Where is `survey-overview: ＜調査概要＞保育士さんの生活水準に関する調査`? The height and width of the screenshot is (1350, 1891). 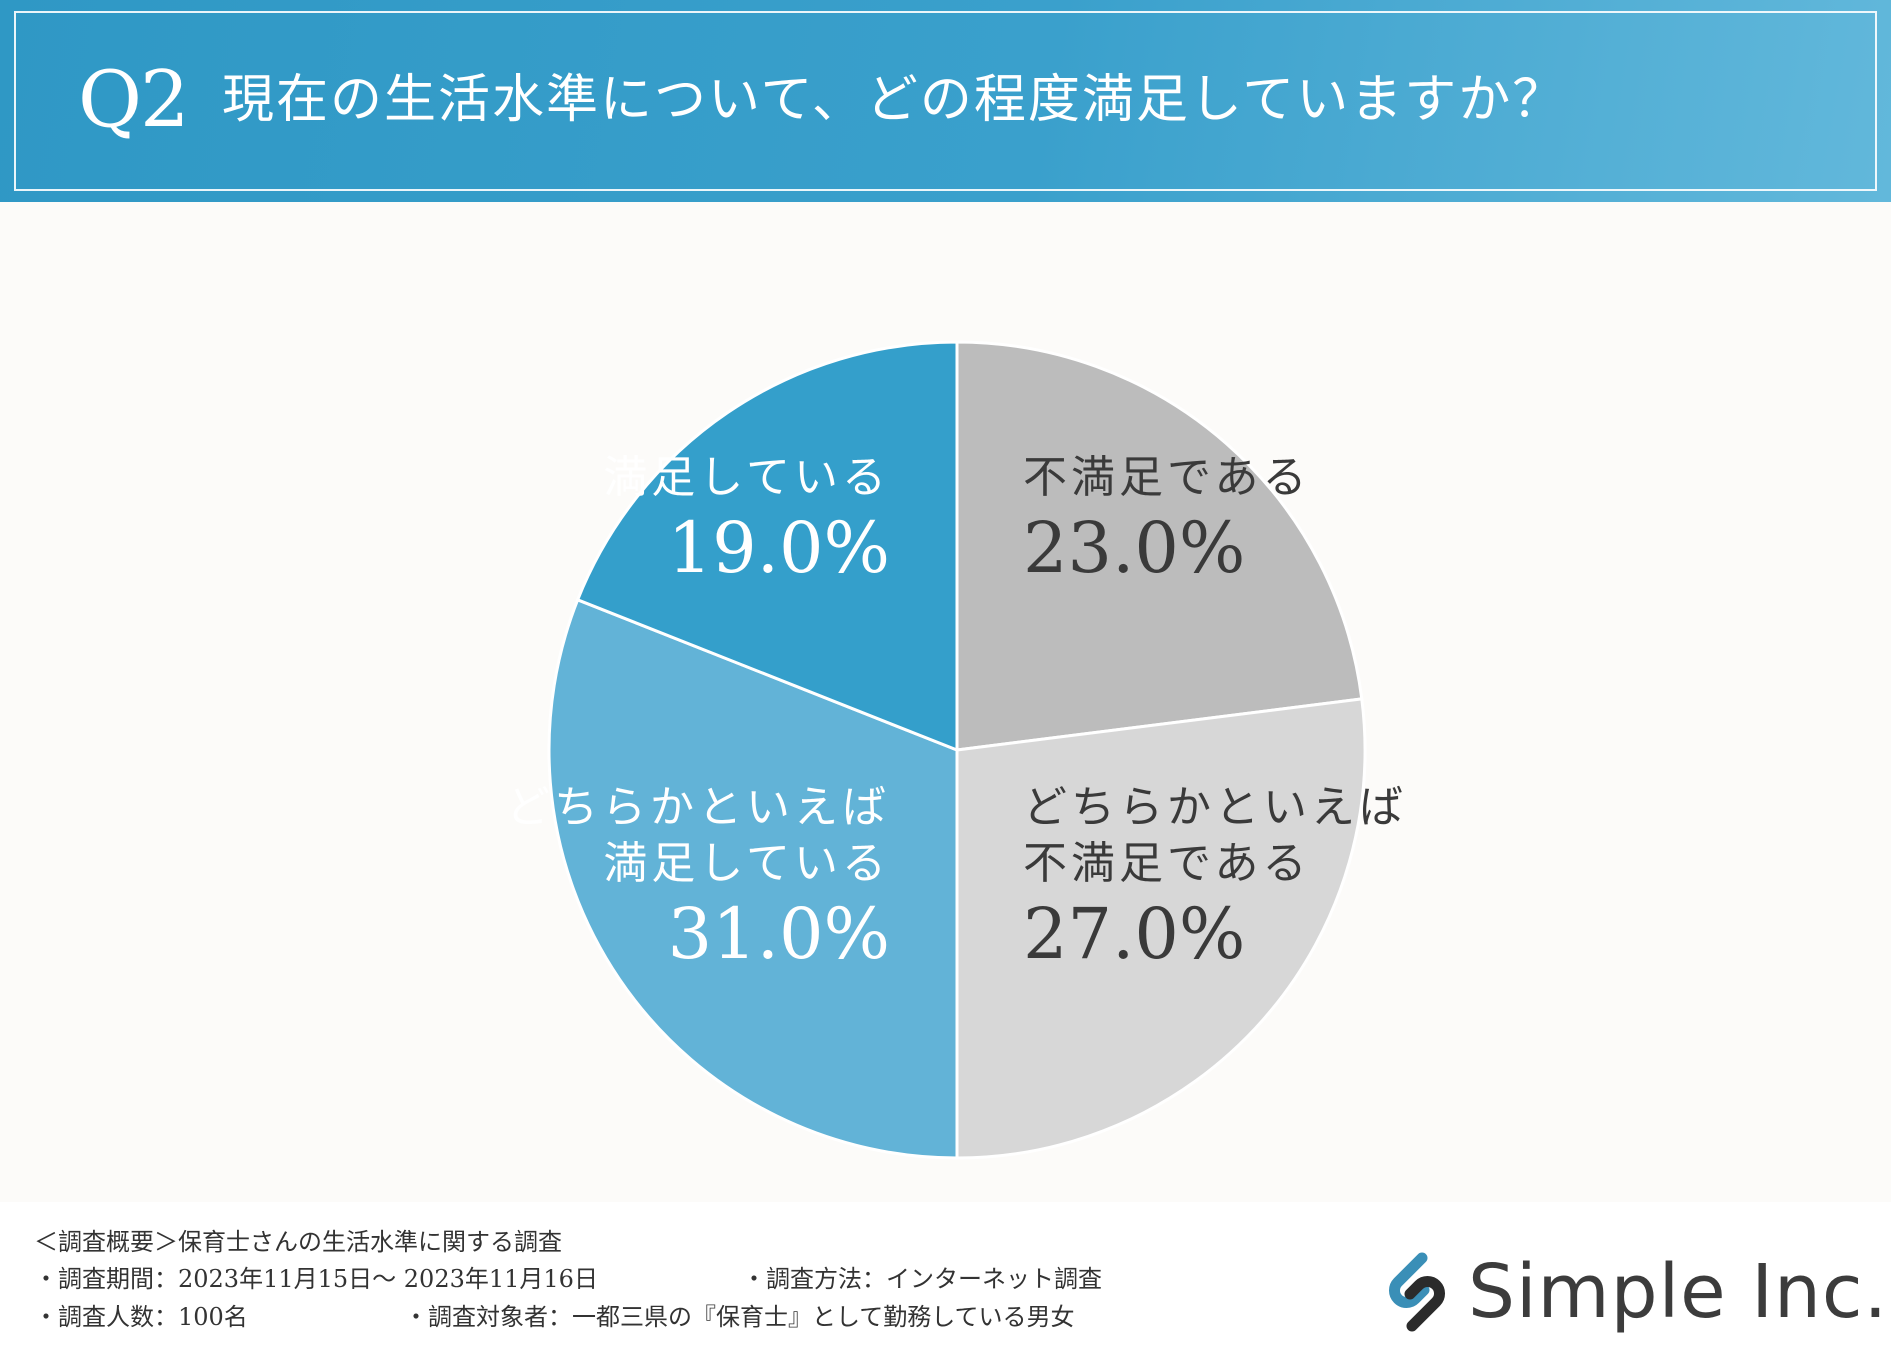
survey-overview: ＜調査概要＞保育士さんの生活水準に関する調査 is located at coordinates (298, 1242).